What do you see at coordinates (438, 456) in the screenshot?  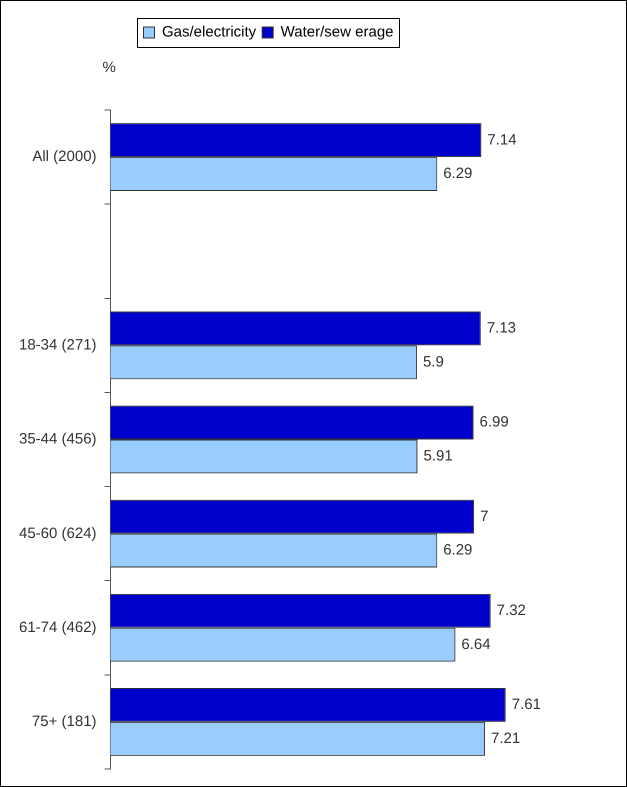 I see `data-label: 5.91` at bounding box center [438, 456].